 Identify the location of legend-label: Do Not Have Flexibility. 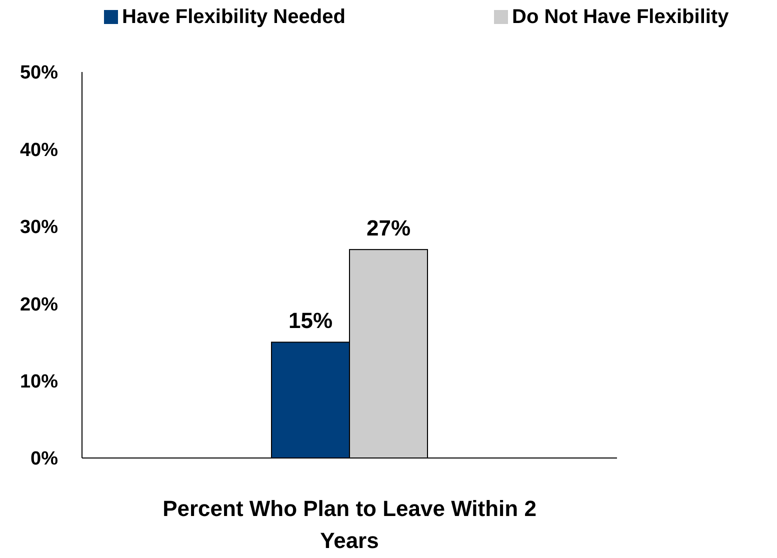
(621, 17).